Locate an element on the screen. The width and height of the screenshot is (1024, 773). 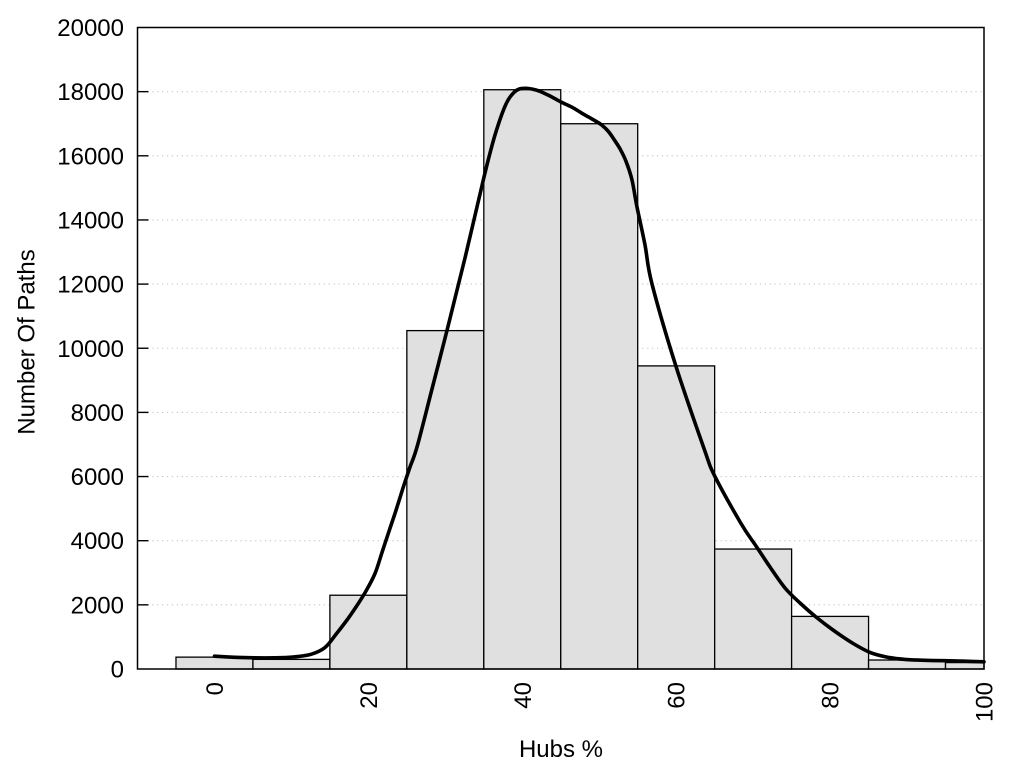
svg-text: 40 is located at coordinates (523, 695).